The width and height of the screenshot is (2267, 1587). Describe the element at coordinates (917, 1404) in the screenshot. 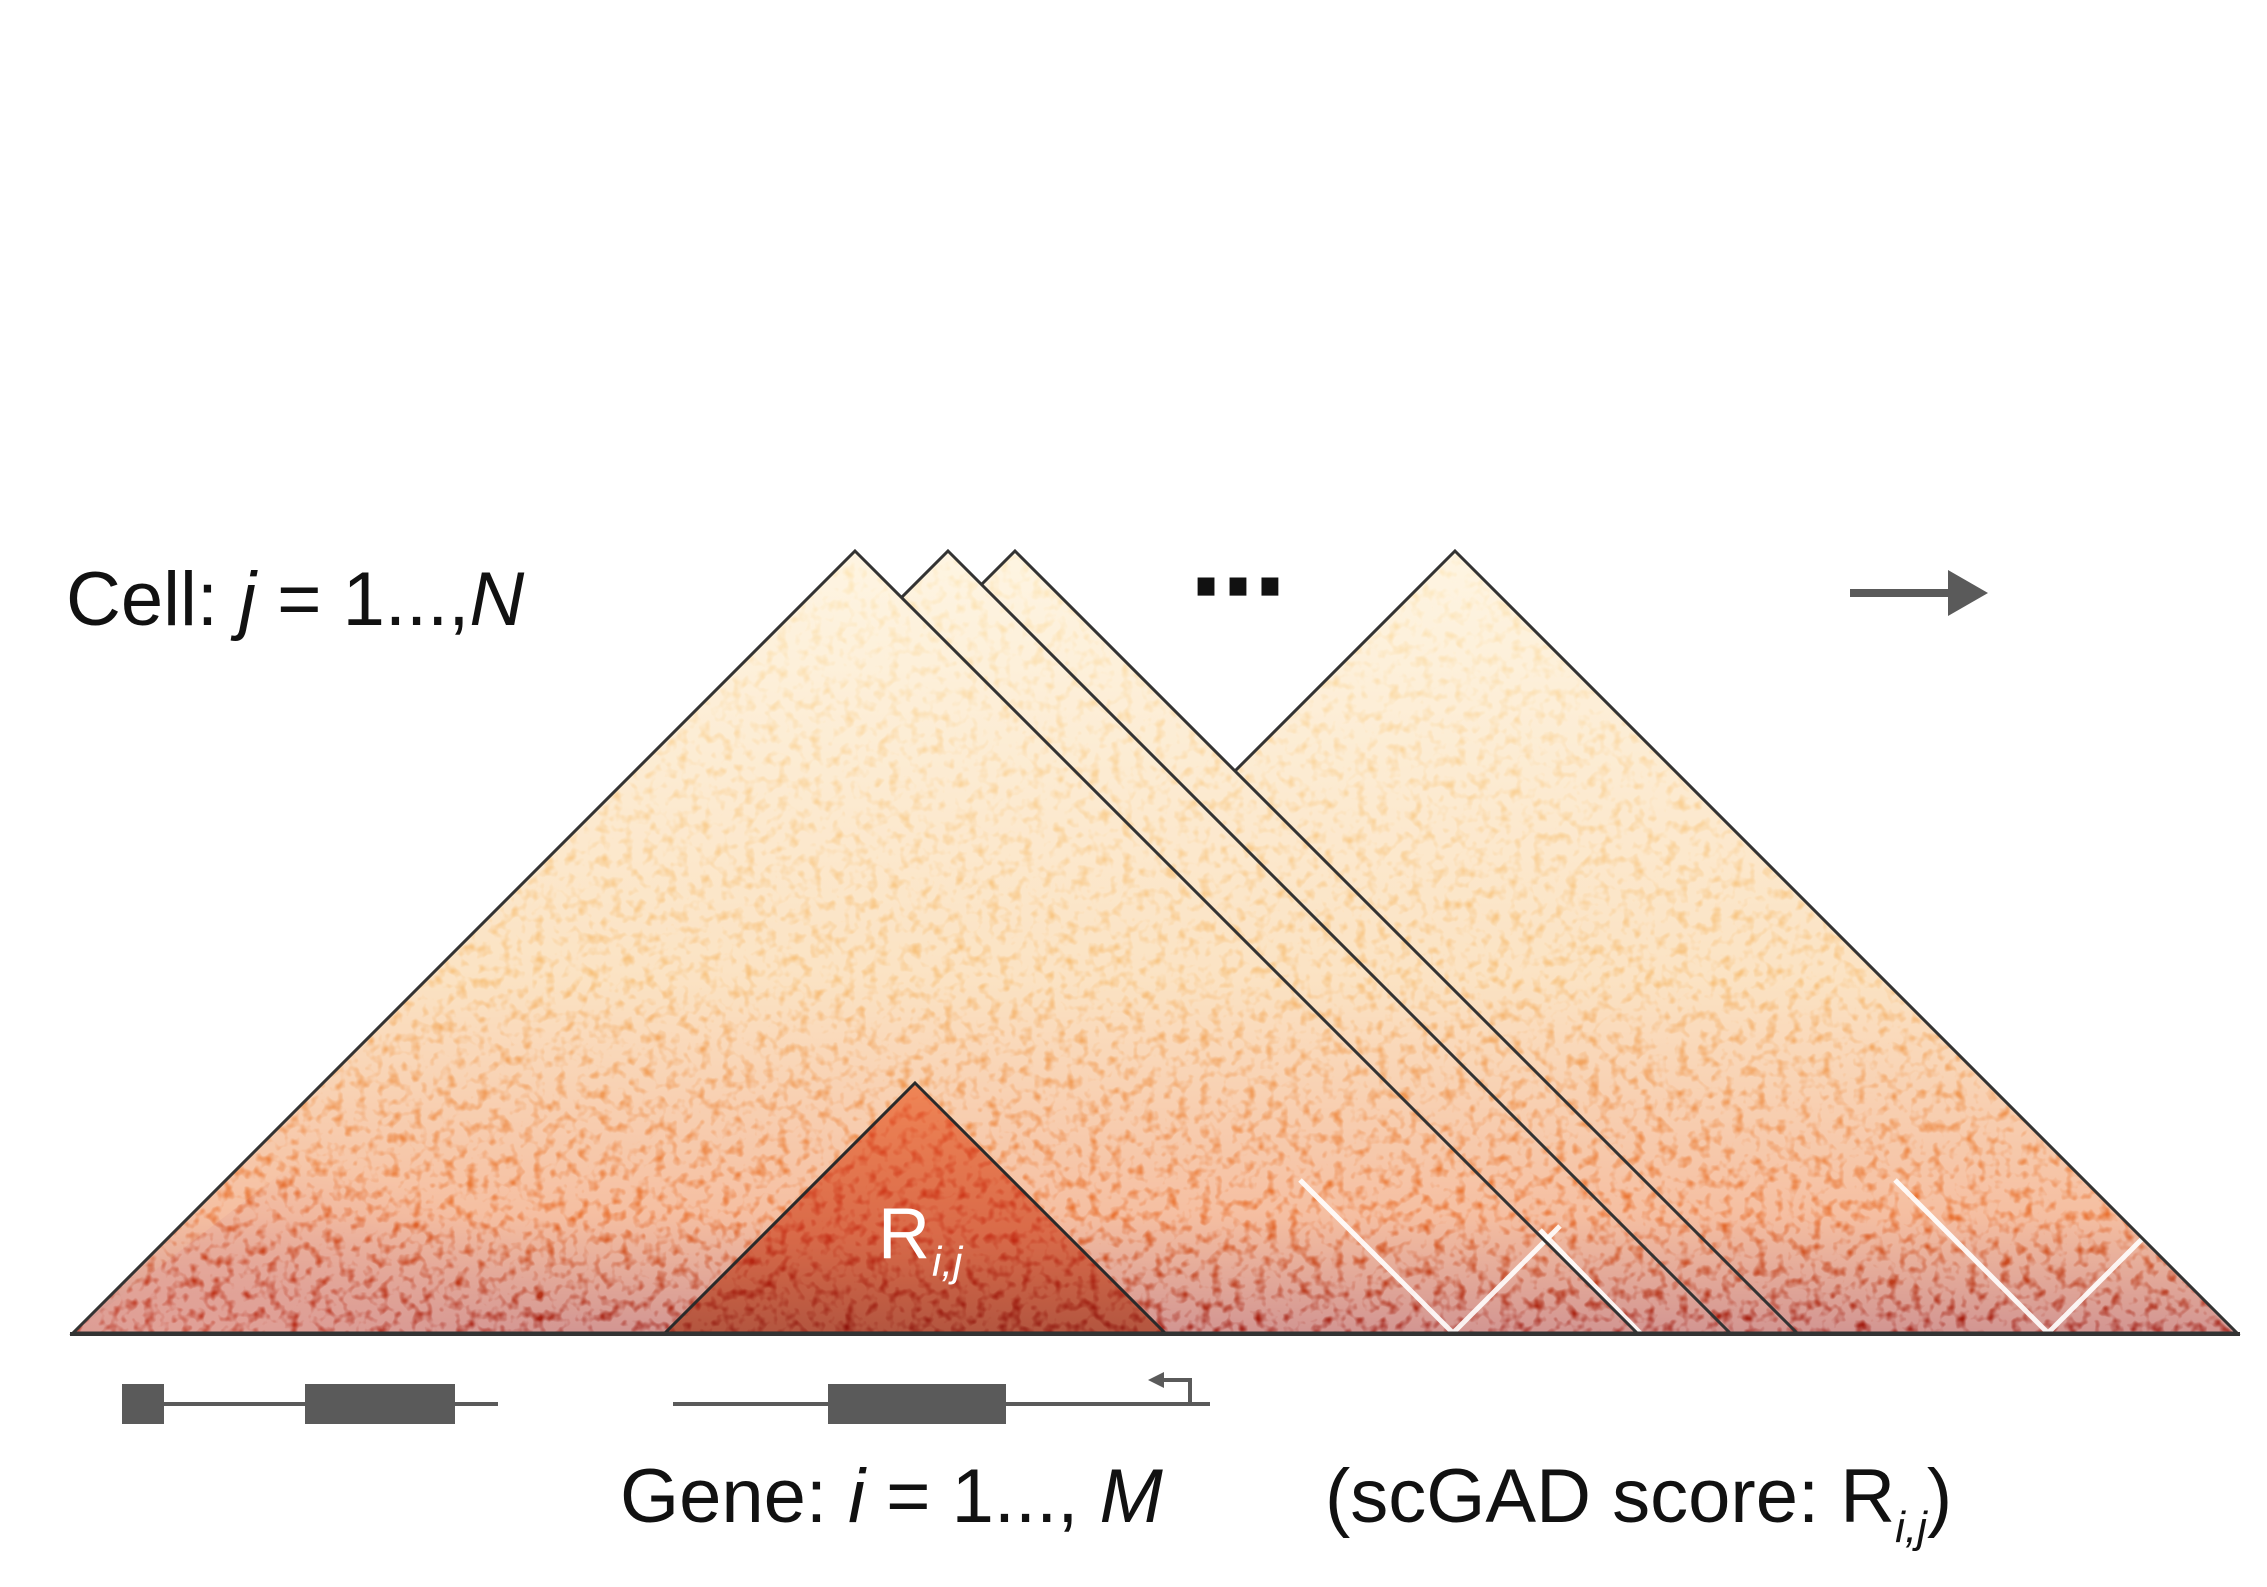

I see `gene-2-exon` at that location.